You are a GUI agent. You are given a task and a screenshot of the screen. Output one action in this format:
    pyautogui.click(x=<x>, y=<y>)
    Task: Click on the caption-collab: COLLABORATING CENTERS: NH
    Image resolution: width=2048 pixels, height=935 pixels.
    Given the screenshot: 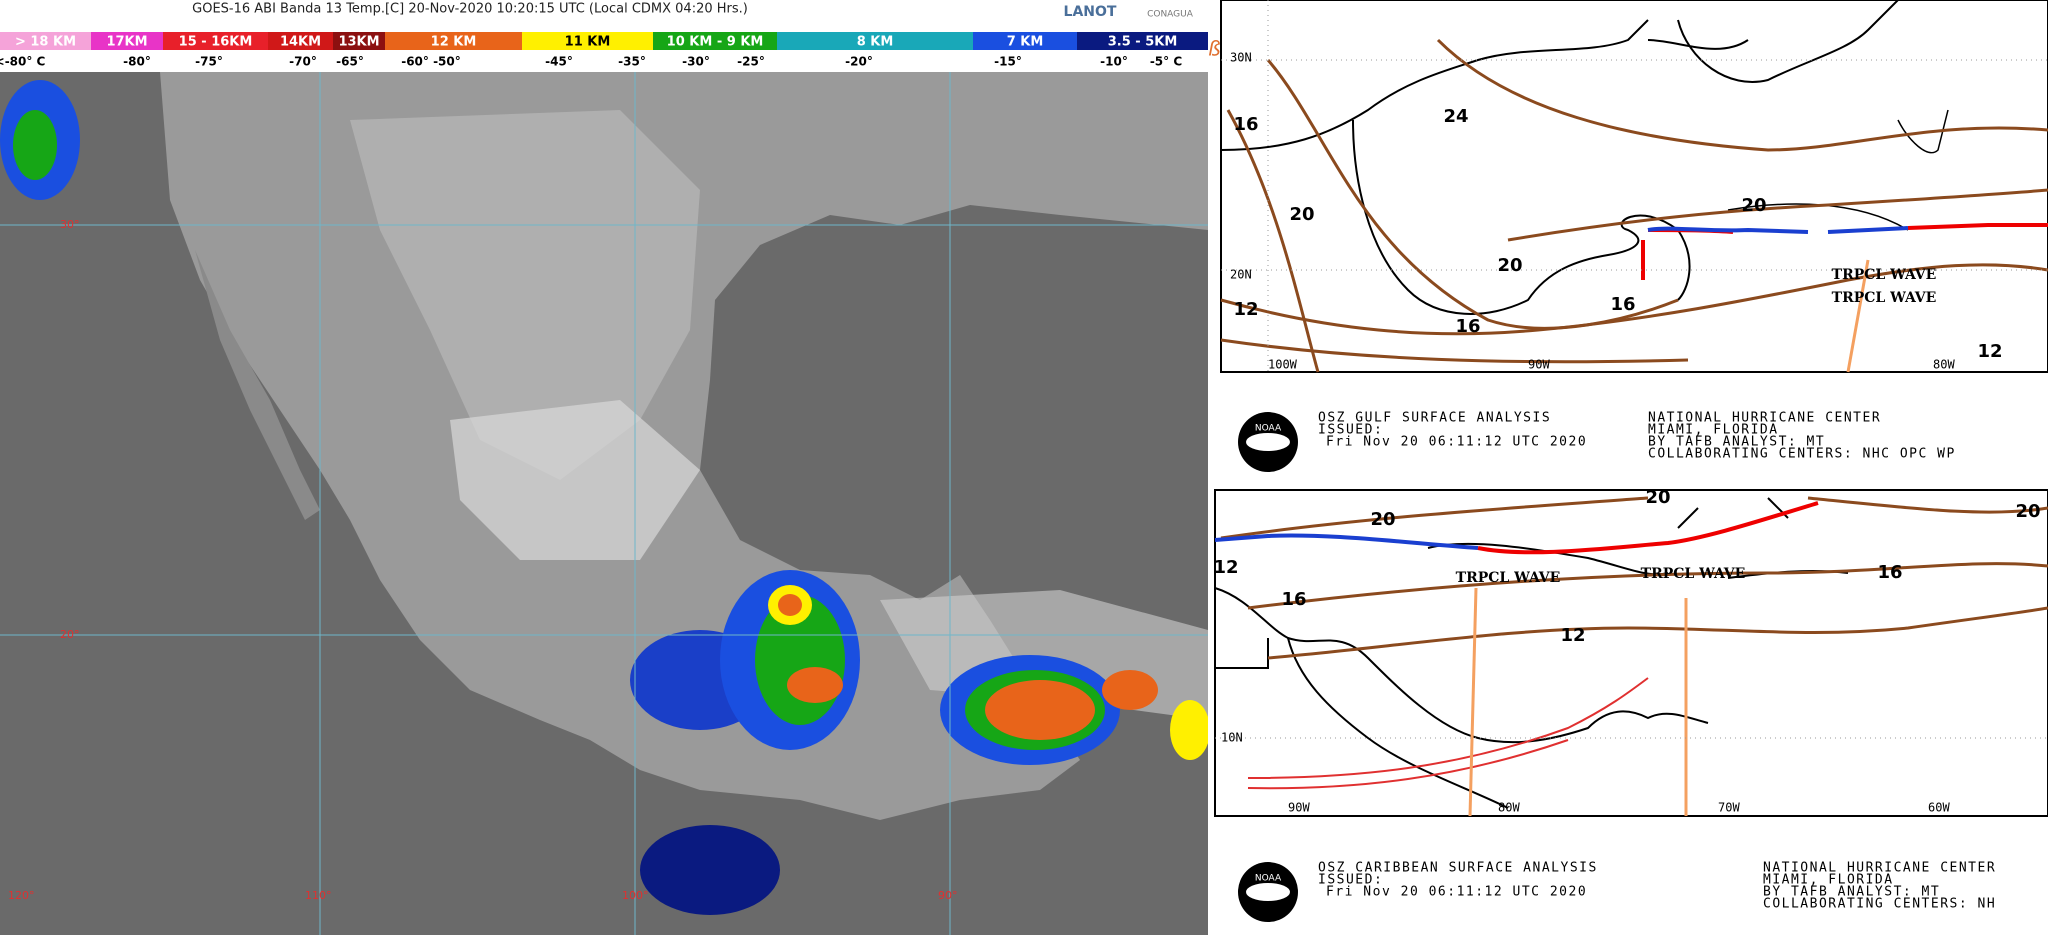 What is the action you would take?
    pyautogui.click(x=1879, y=904)
    